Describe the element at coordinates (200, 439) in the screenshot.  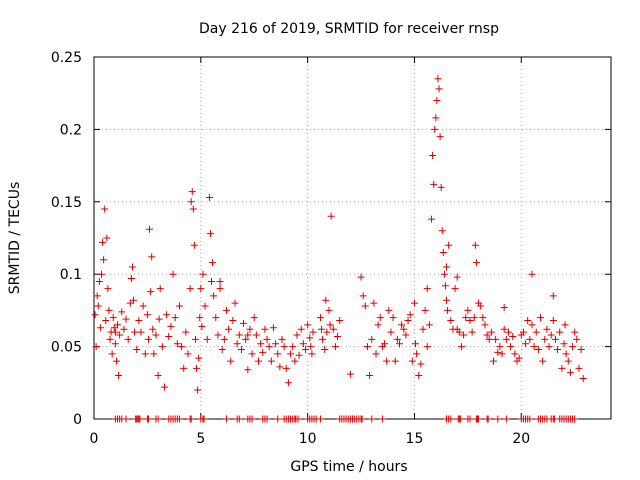
I see `x-tick-label: 5` at that location.